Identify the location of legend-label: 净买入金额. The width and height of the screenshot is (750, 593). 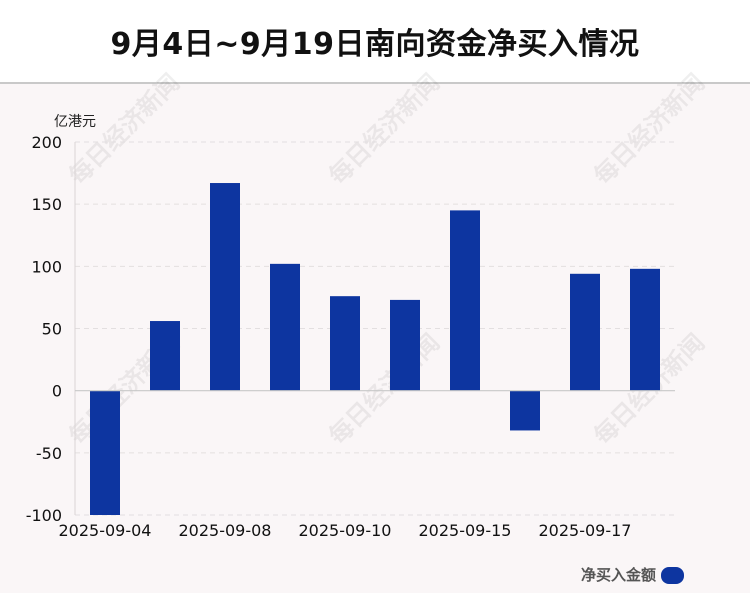
(618, 575).